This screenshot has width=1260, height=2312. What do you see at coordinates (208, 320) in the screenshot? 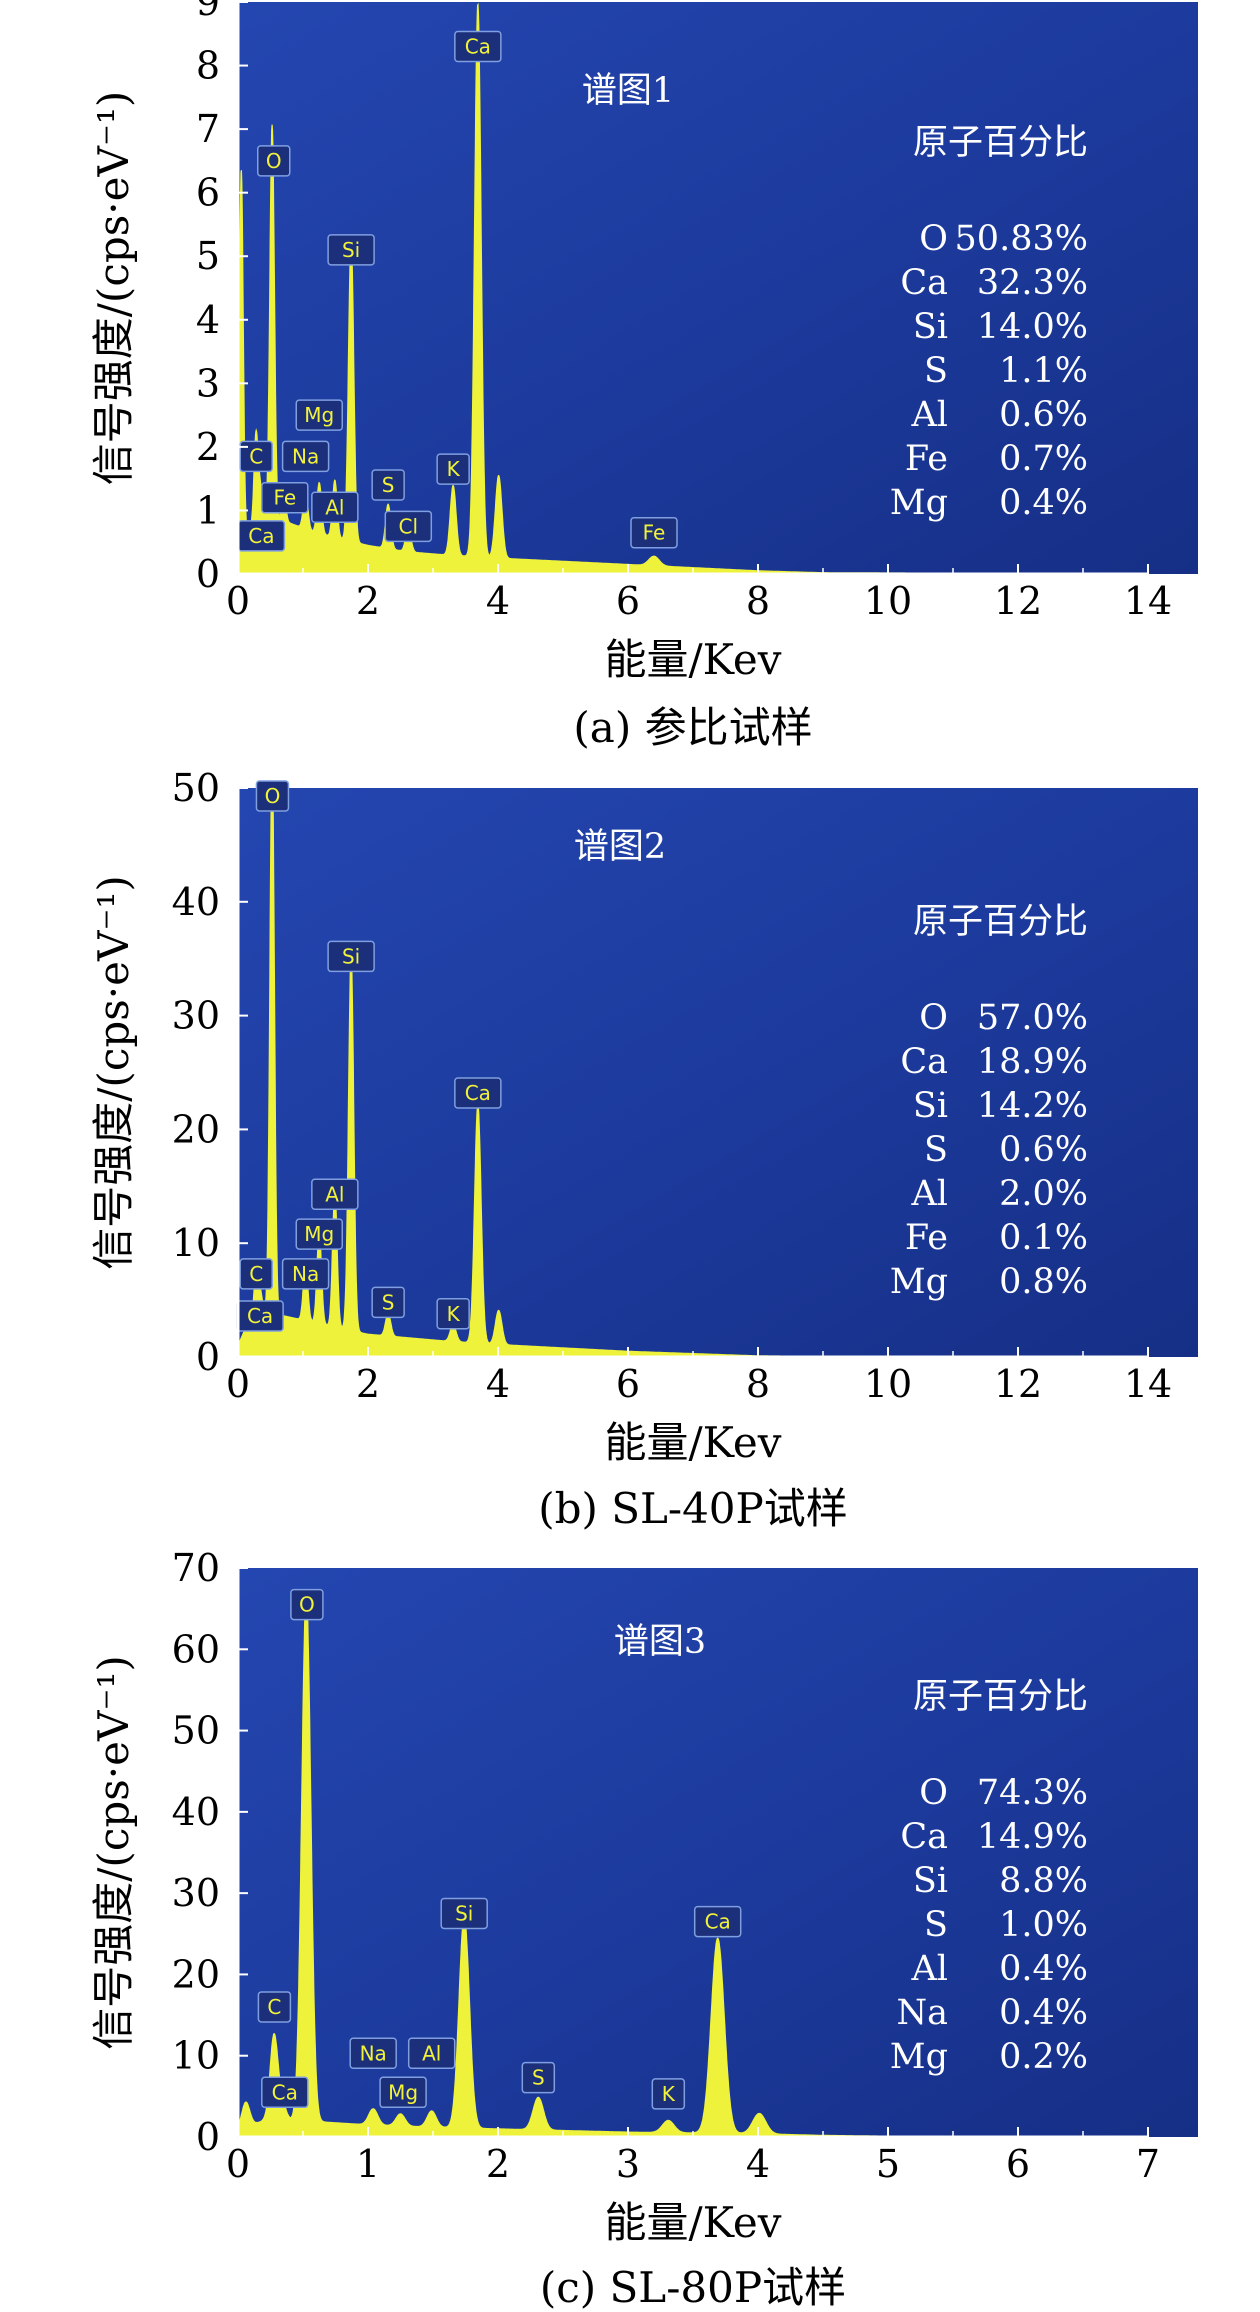
I see `y-tick-label: 4` at bounding box center [208, 320].